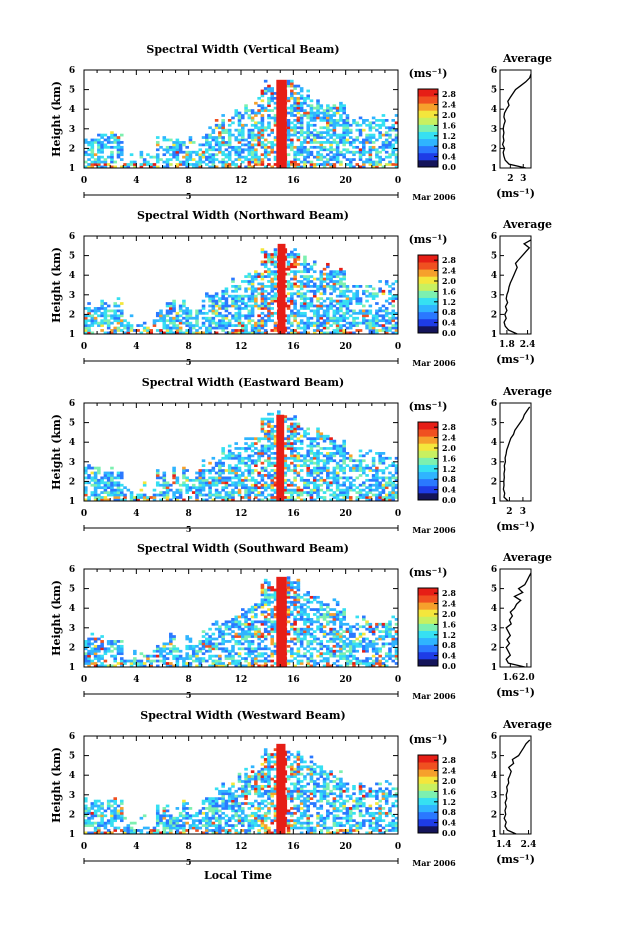 This screenshot has height=929, width=618. I want to click on colorbar-unit: (ms⁻¹), so click(428, 239).